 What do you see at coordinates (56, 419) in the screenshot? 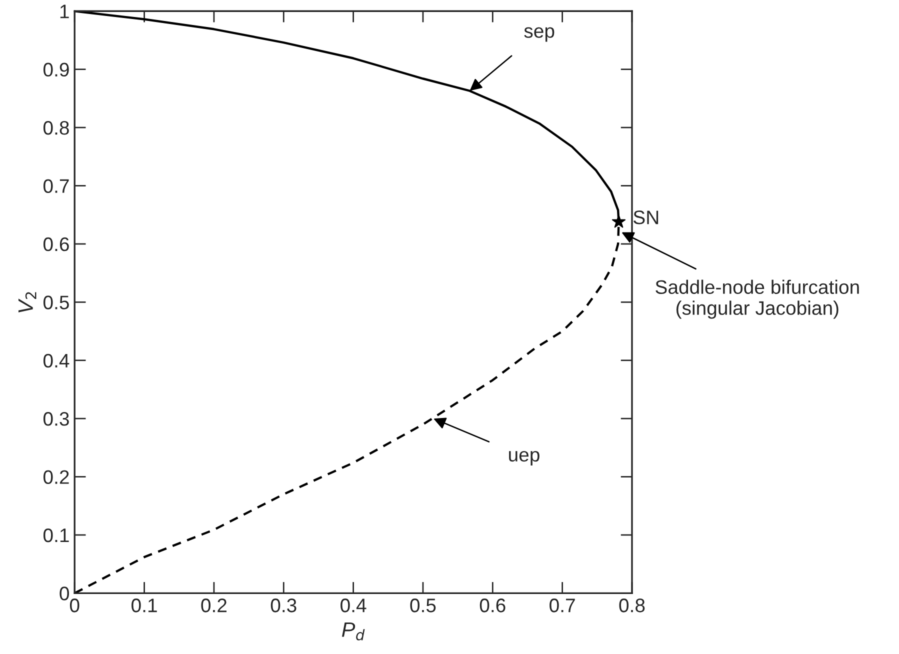
I see `y-tick-label: 0.3` at bounding box center [56, 419].